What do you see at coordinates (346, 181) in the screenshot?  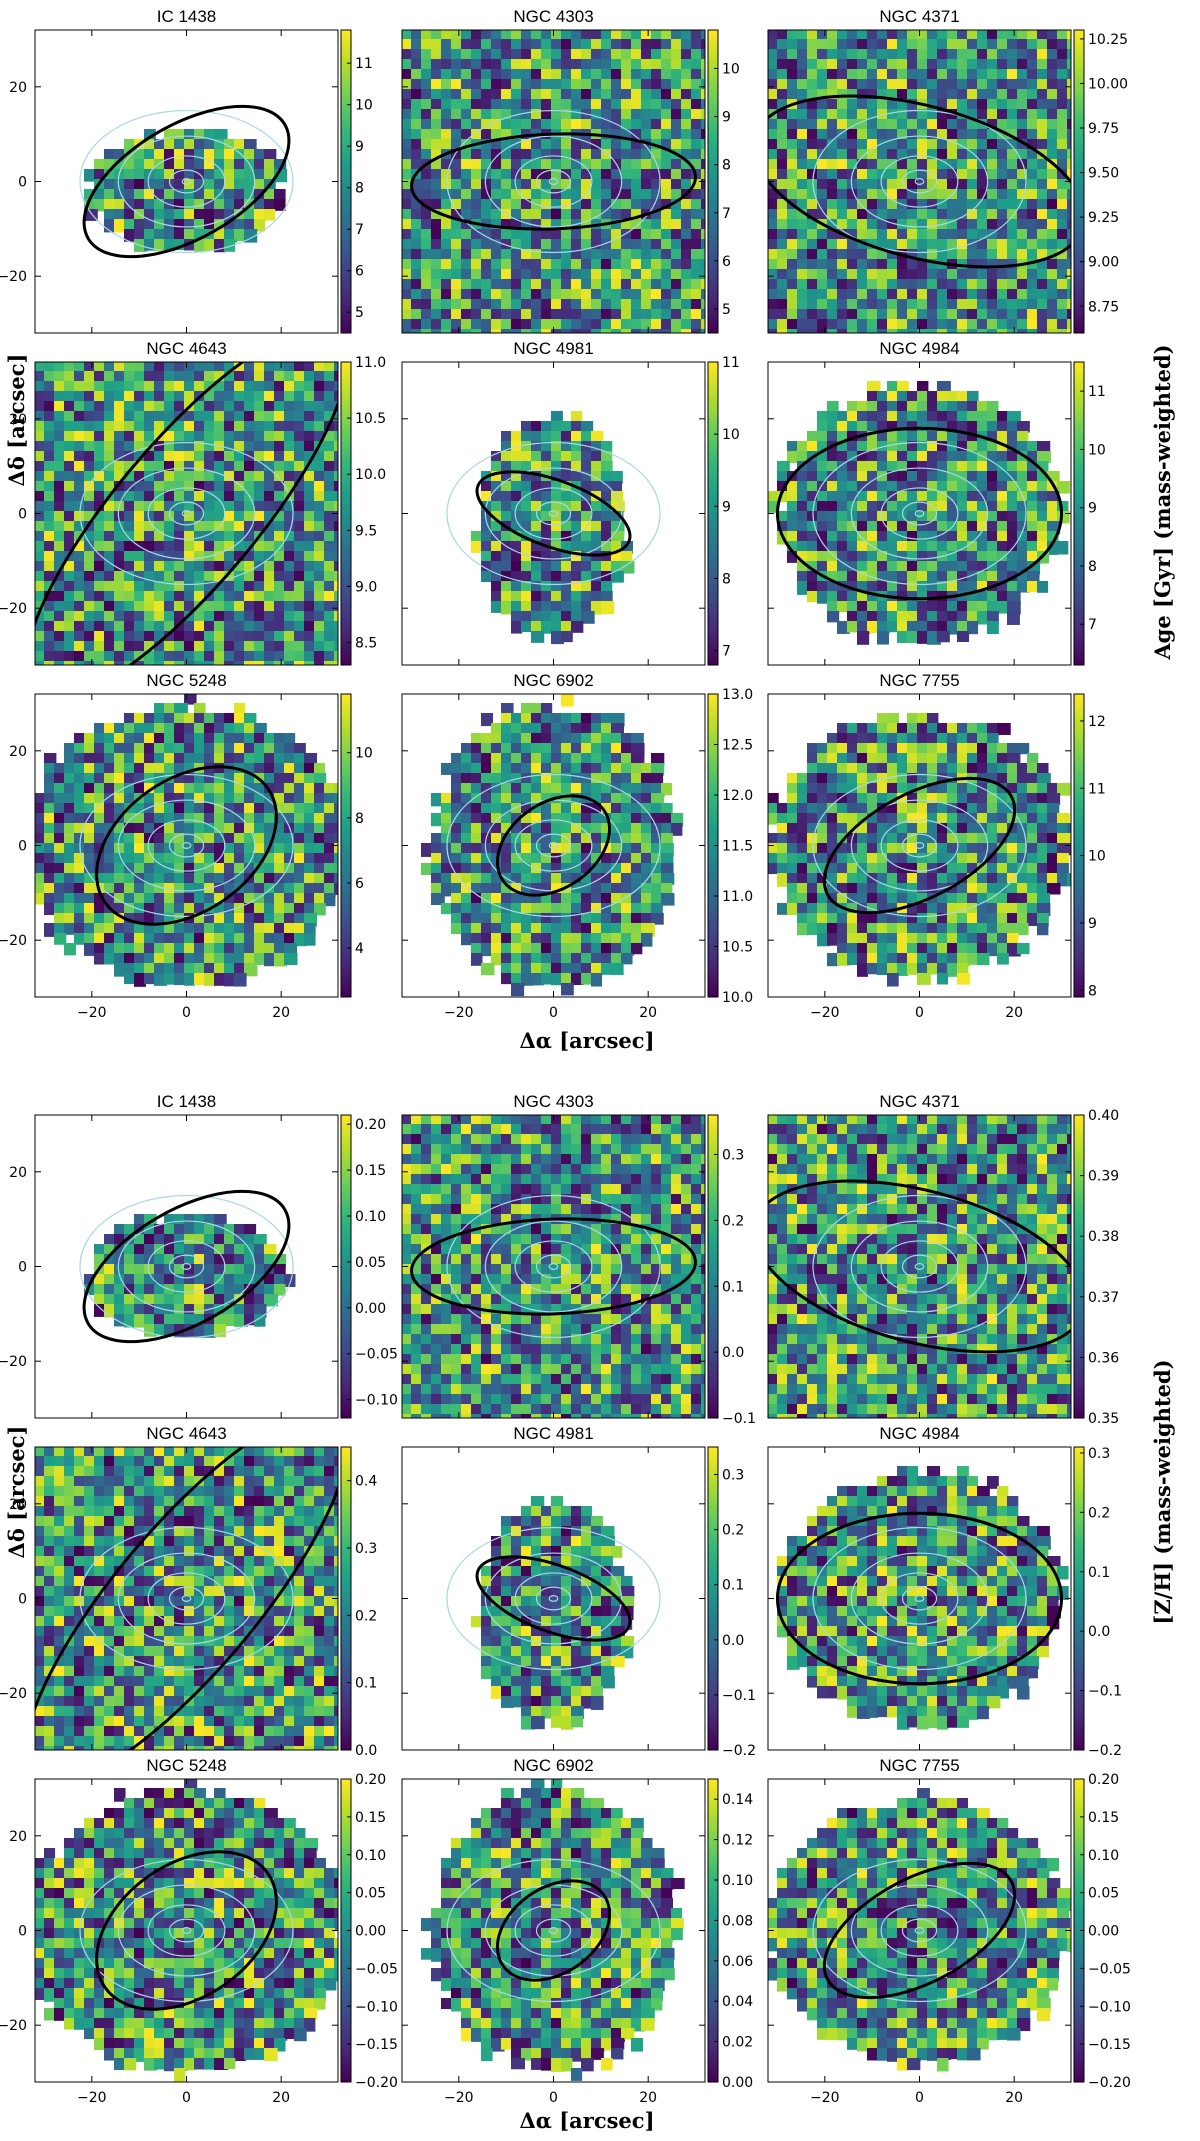 I see `colorbar` at bounding box center [346, 181].